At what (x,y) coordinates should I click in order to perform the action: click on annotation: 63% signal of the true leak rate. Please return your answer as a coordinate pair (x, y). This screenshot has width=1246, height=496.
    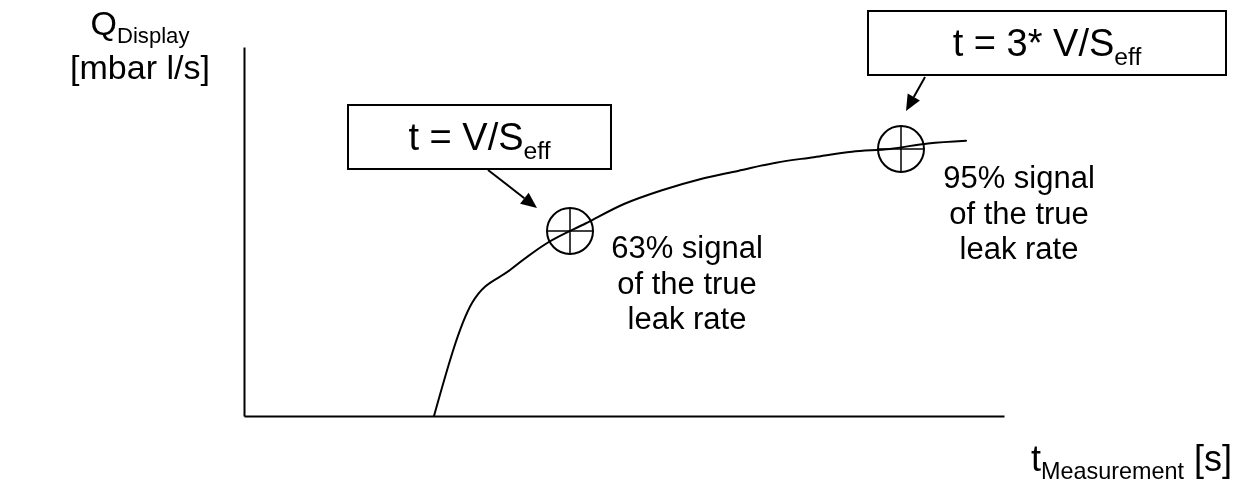
    Looking at the image, I should click on (687, 283).